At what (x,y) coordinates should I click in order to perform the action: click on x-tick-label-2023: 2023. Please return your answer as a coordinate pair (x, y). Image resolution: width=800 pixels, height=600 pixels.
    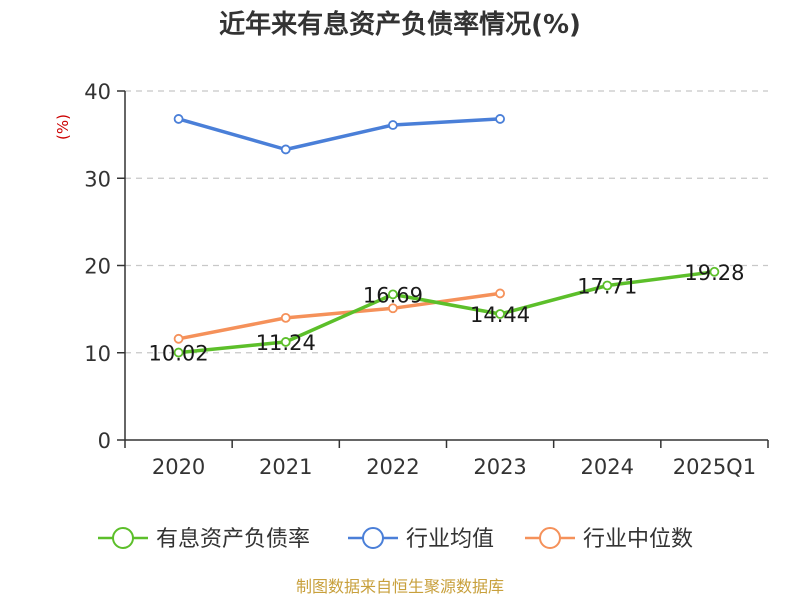
    Looking at the image, I should click on (499, 467).